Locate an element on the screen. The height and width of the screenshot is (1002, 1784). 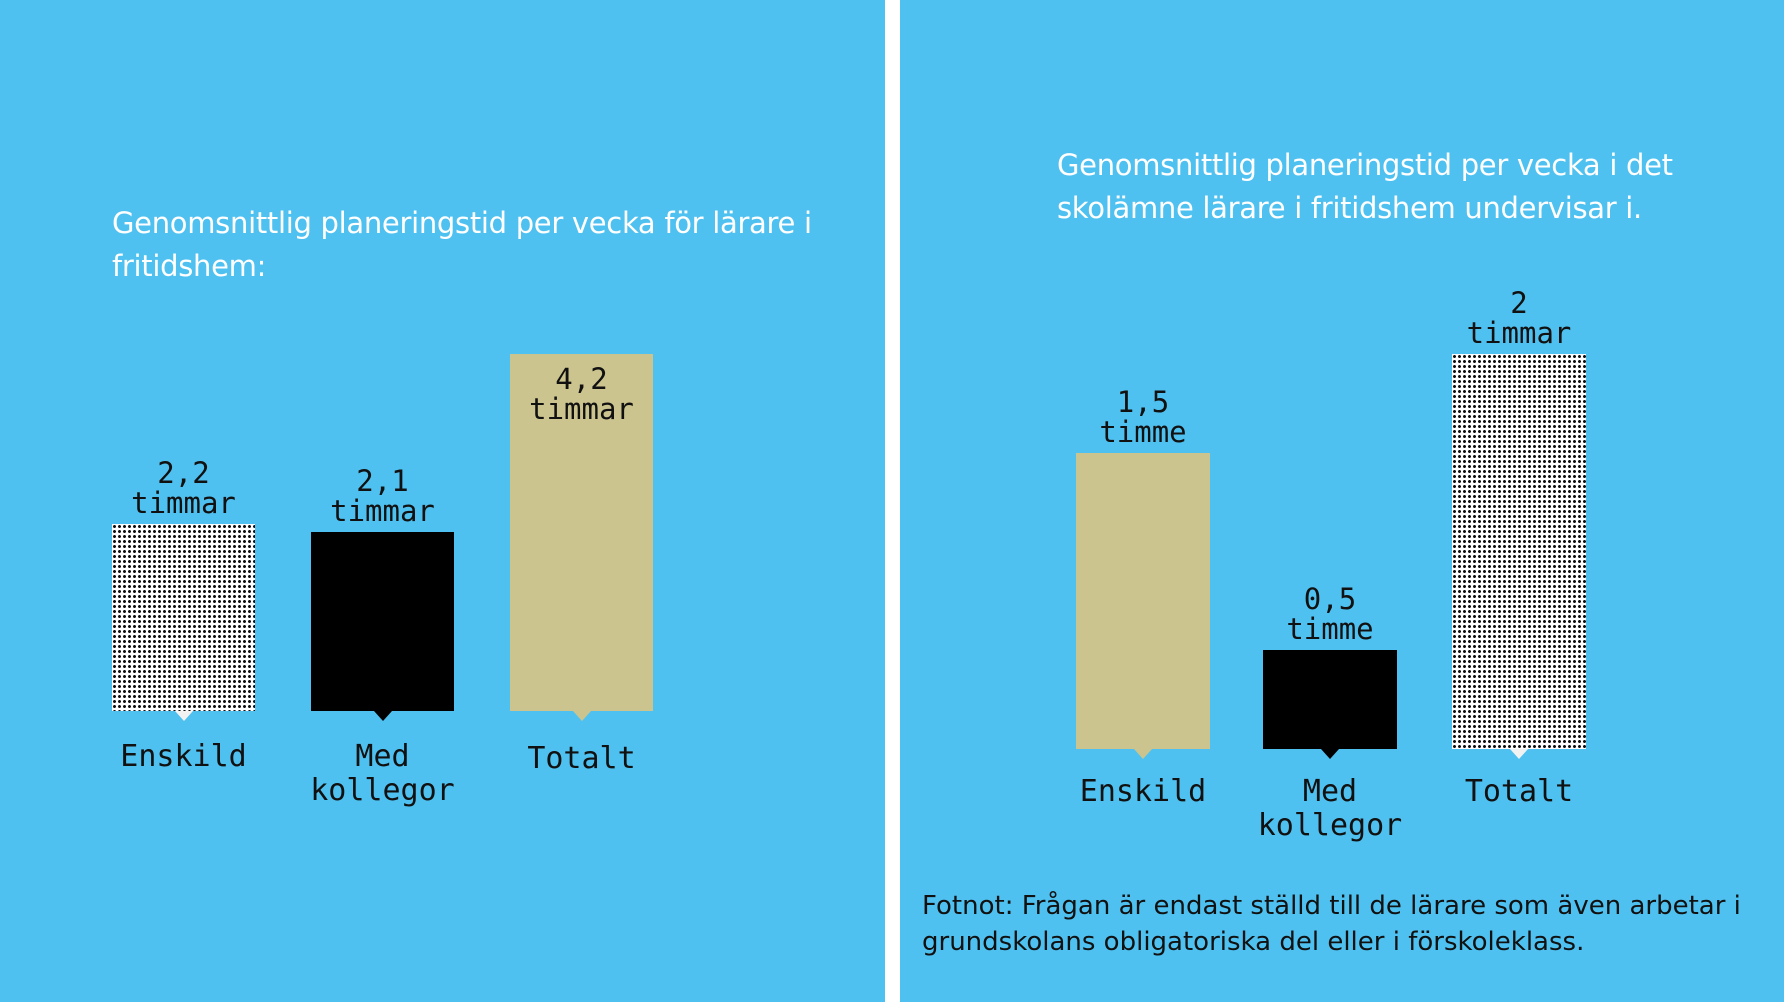
value-label: 4,2 timmar is located at coordinates (582, 394).